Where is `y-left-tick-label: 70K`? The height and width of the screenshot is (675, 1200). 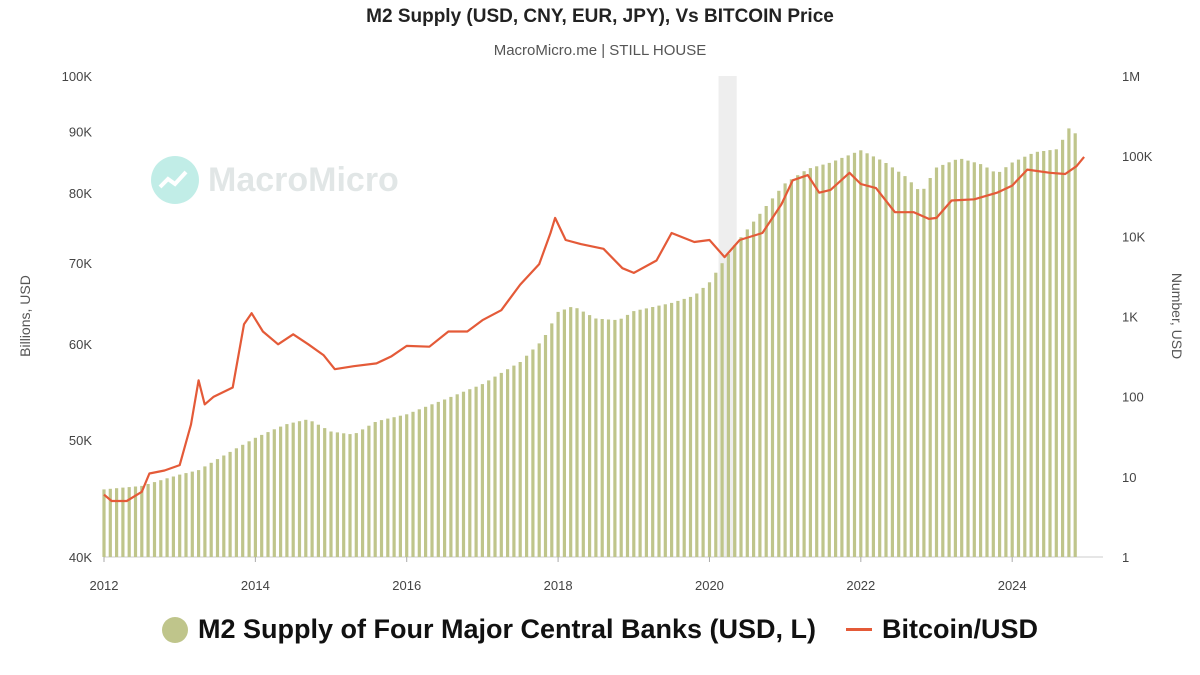
y-left-tick-label: 70K is located at coordinates (80, 263).